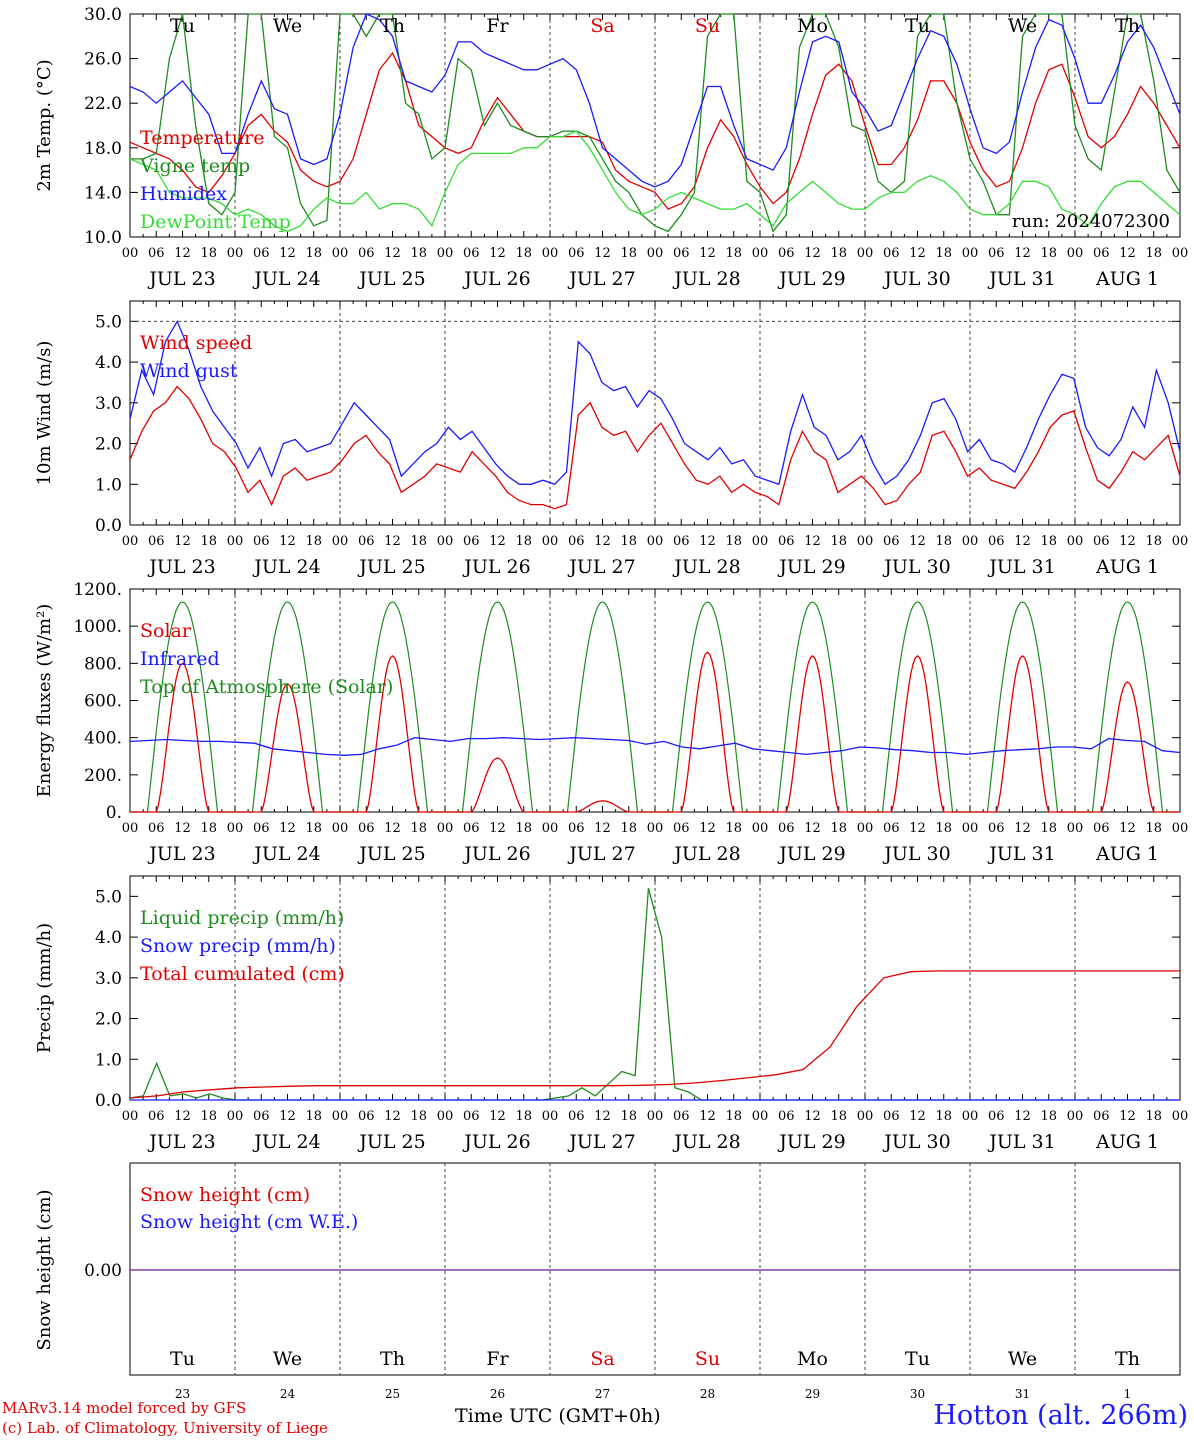  I want to click on snow-weekday-label: Fr, so click(497, 1359).